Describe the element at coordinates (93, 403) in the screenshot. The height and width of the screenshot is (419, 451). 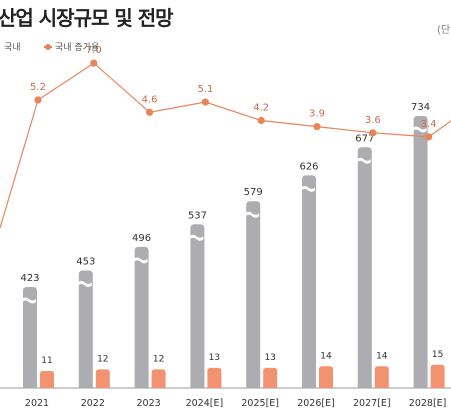
I see `x-tick-label: 2022` at that location.